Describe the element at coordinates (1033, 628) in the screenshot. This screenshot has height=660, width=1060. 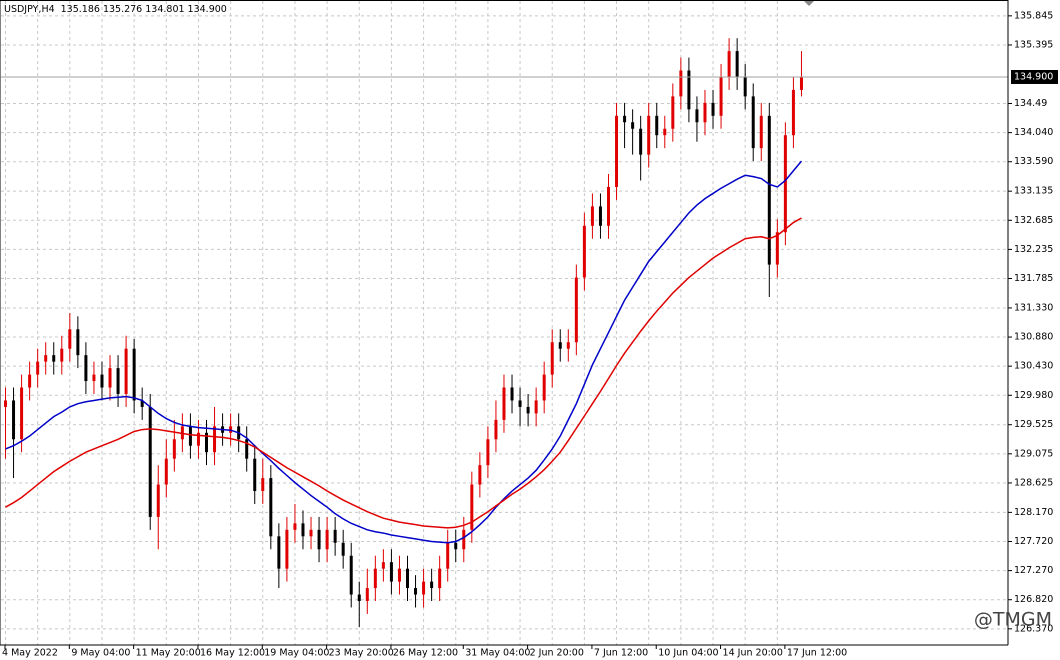
I see `y-tick-label: 126.370` at that location.